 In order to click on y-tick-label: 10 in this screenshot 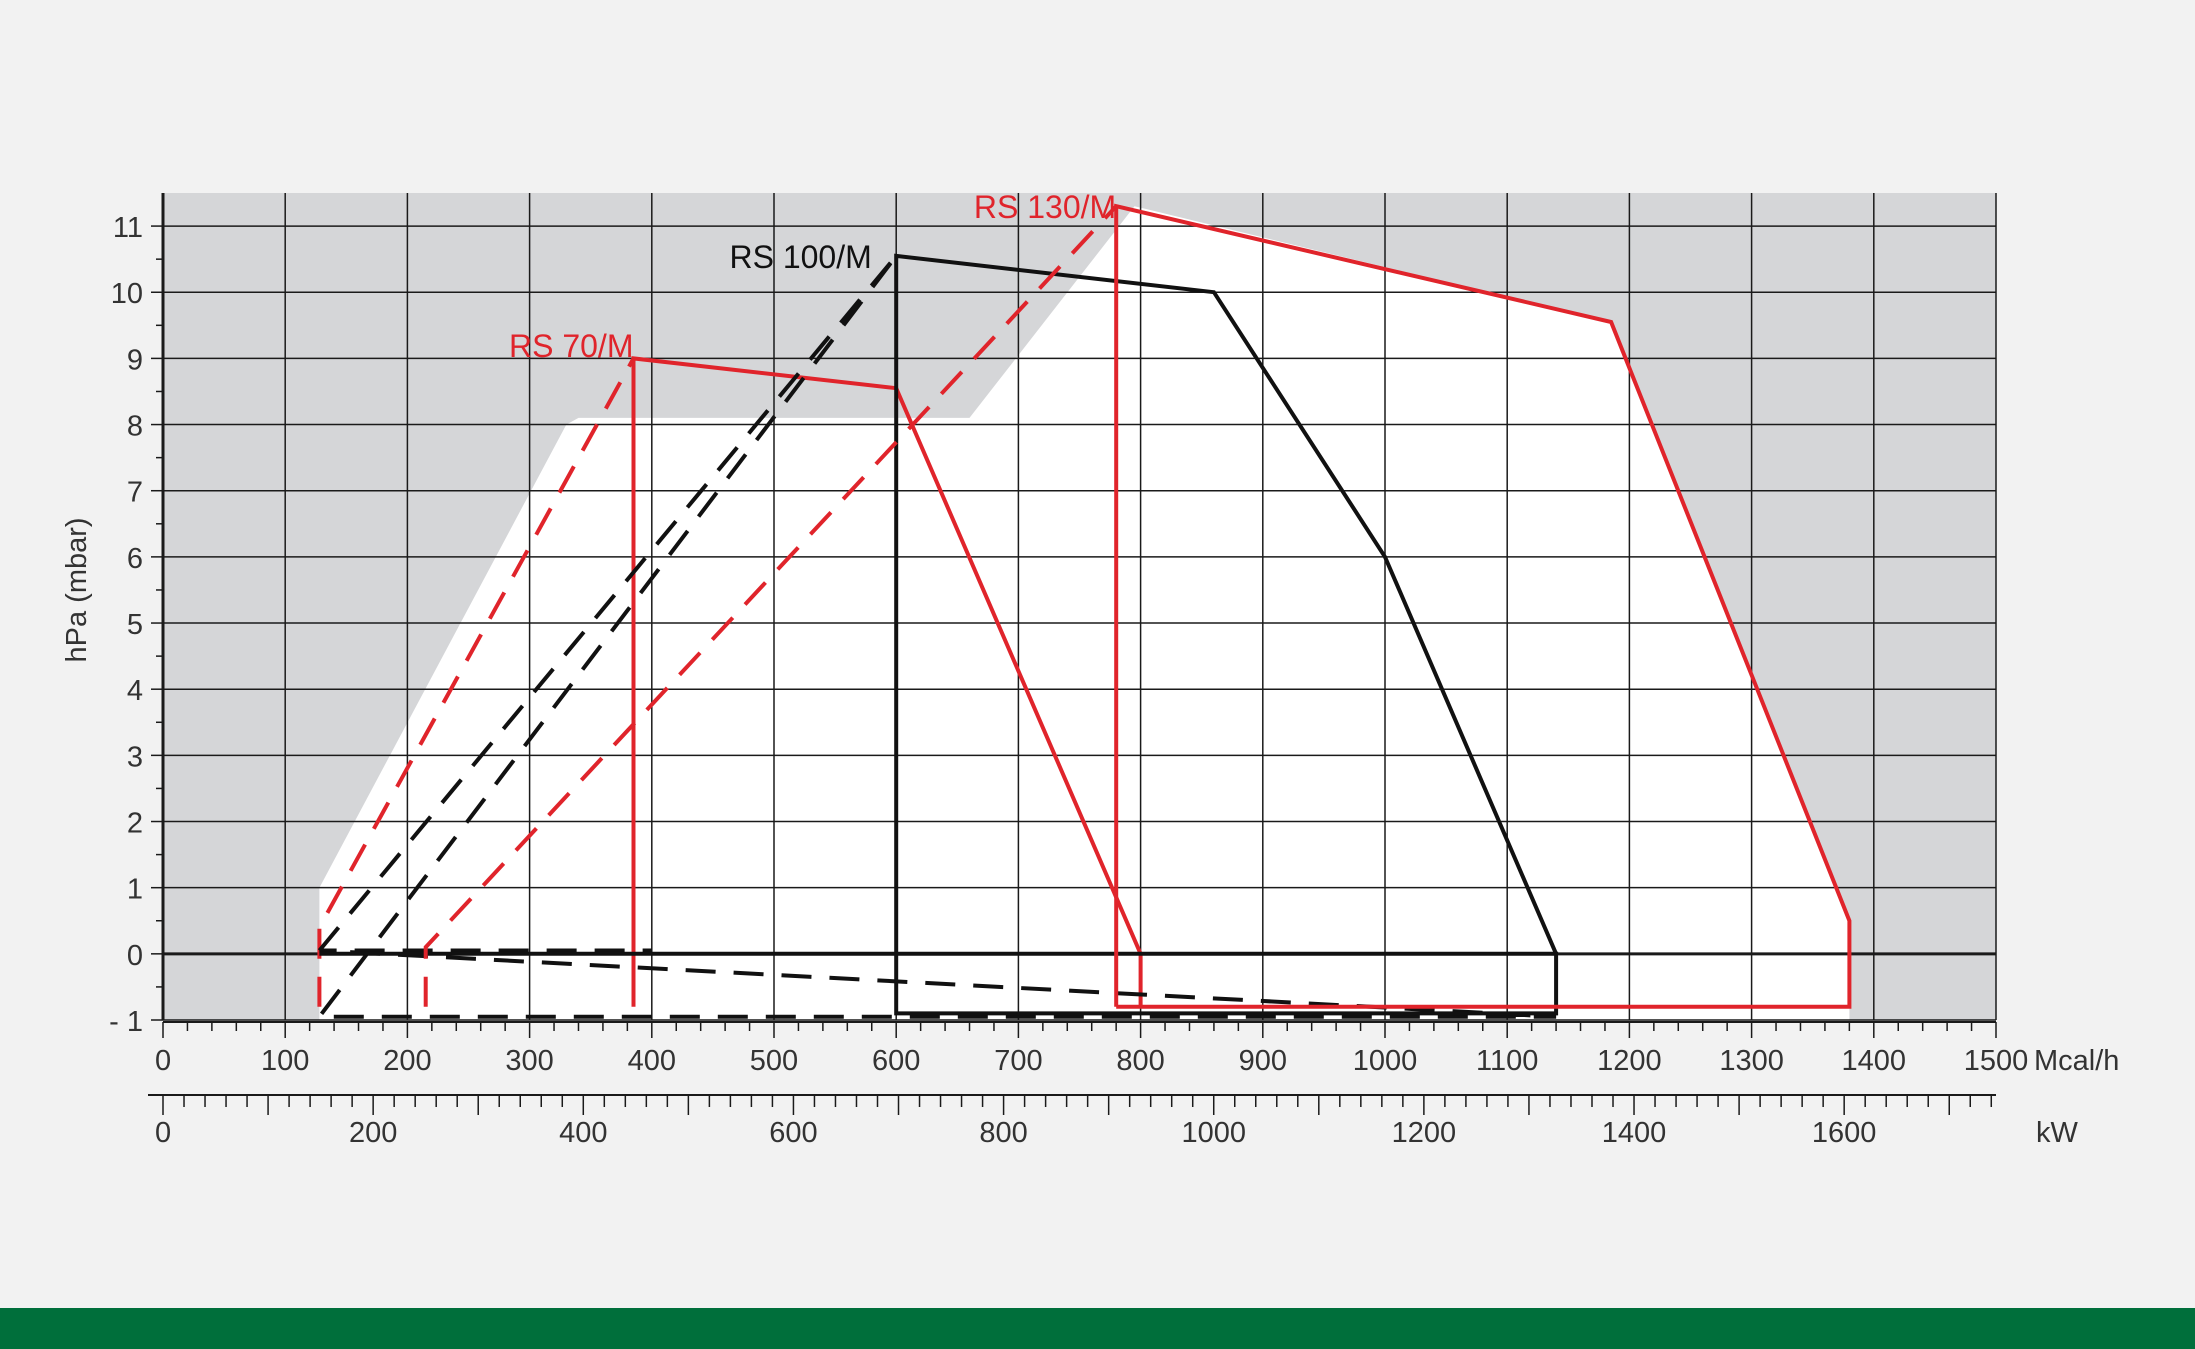, I will do `click(127, 294)`.